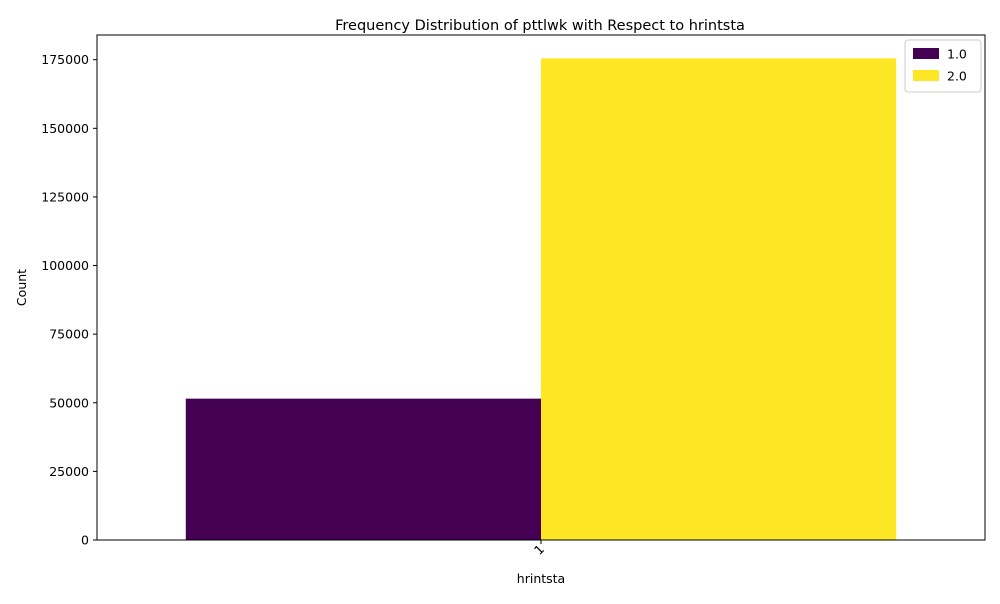 The image size is (1000, 604). I want to click on y-tick-label: 0, so click(85, 540).